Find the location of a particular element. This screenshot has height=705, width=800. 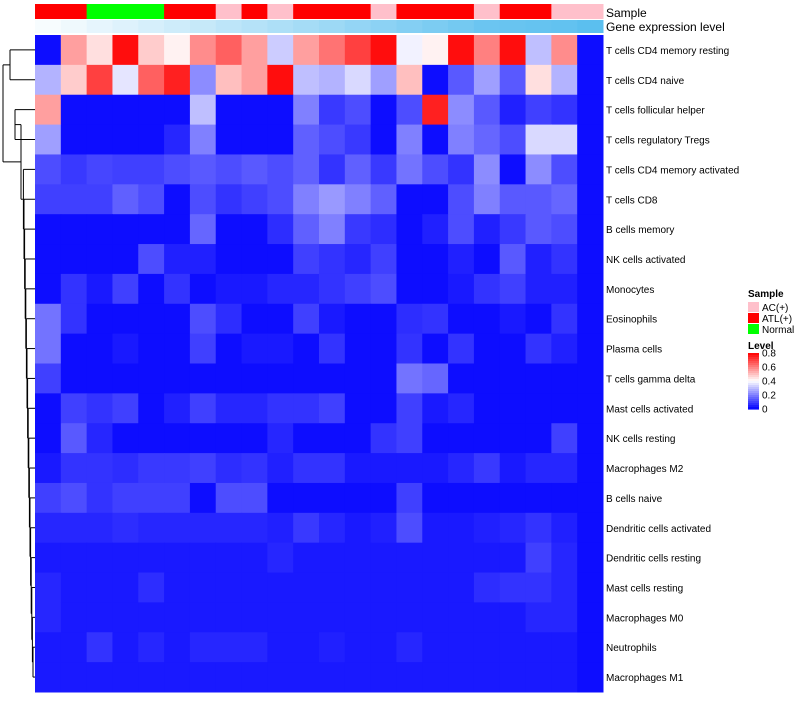

legend-sample-swatch is located at coordinates (753, 318).